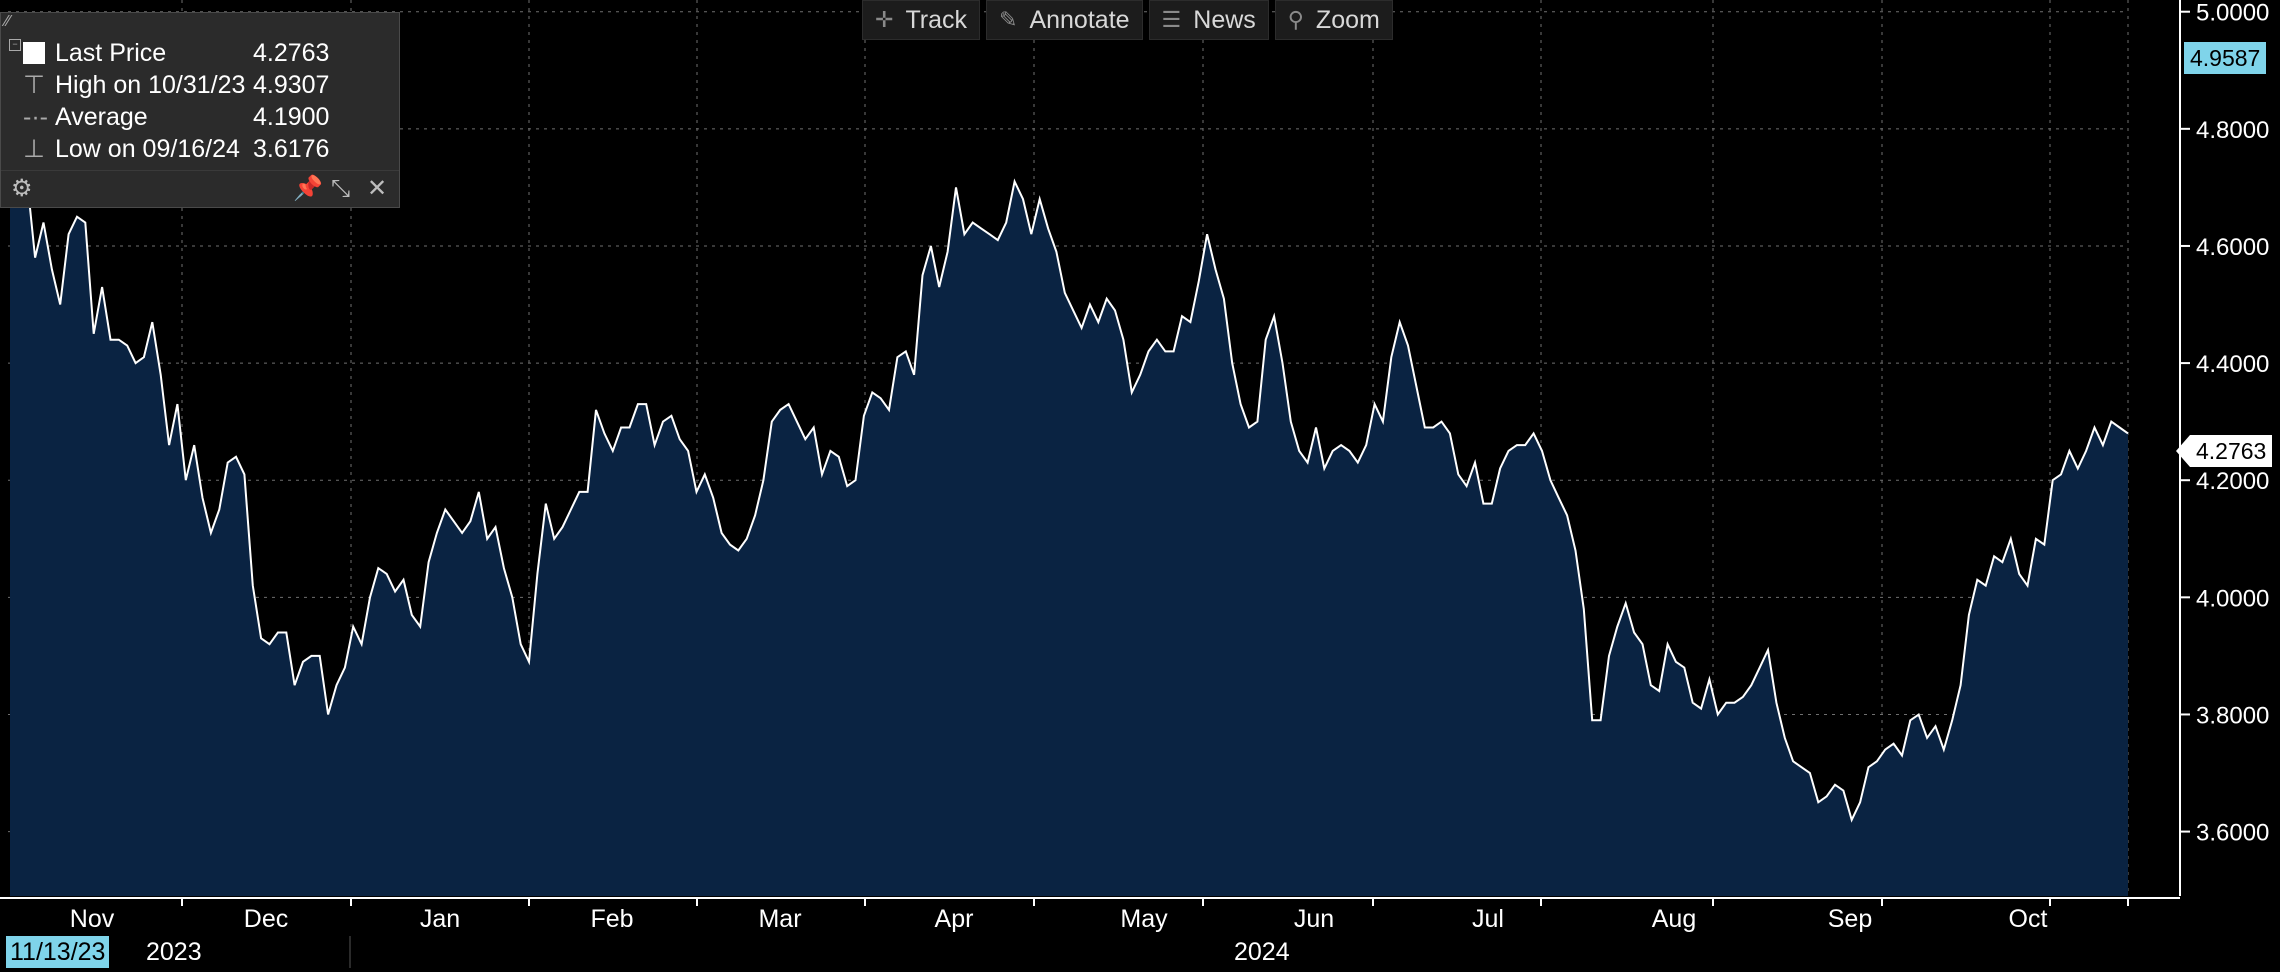 This screenshot has width=2280, height=972. What do you see at coordinates (1008, 19) in the screenshot?
I see `pencil-icon: ✎` at bounding box center [1008, 19].